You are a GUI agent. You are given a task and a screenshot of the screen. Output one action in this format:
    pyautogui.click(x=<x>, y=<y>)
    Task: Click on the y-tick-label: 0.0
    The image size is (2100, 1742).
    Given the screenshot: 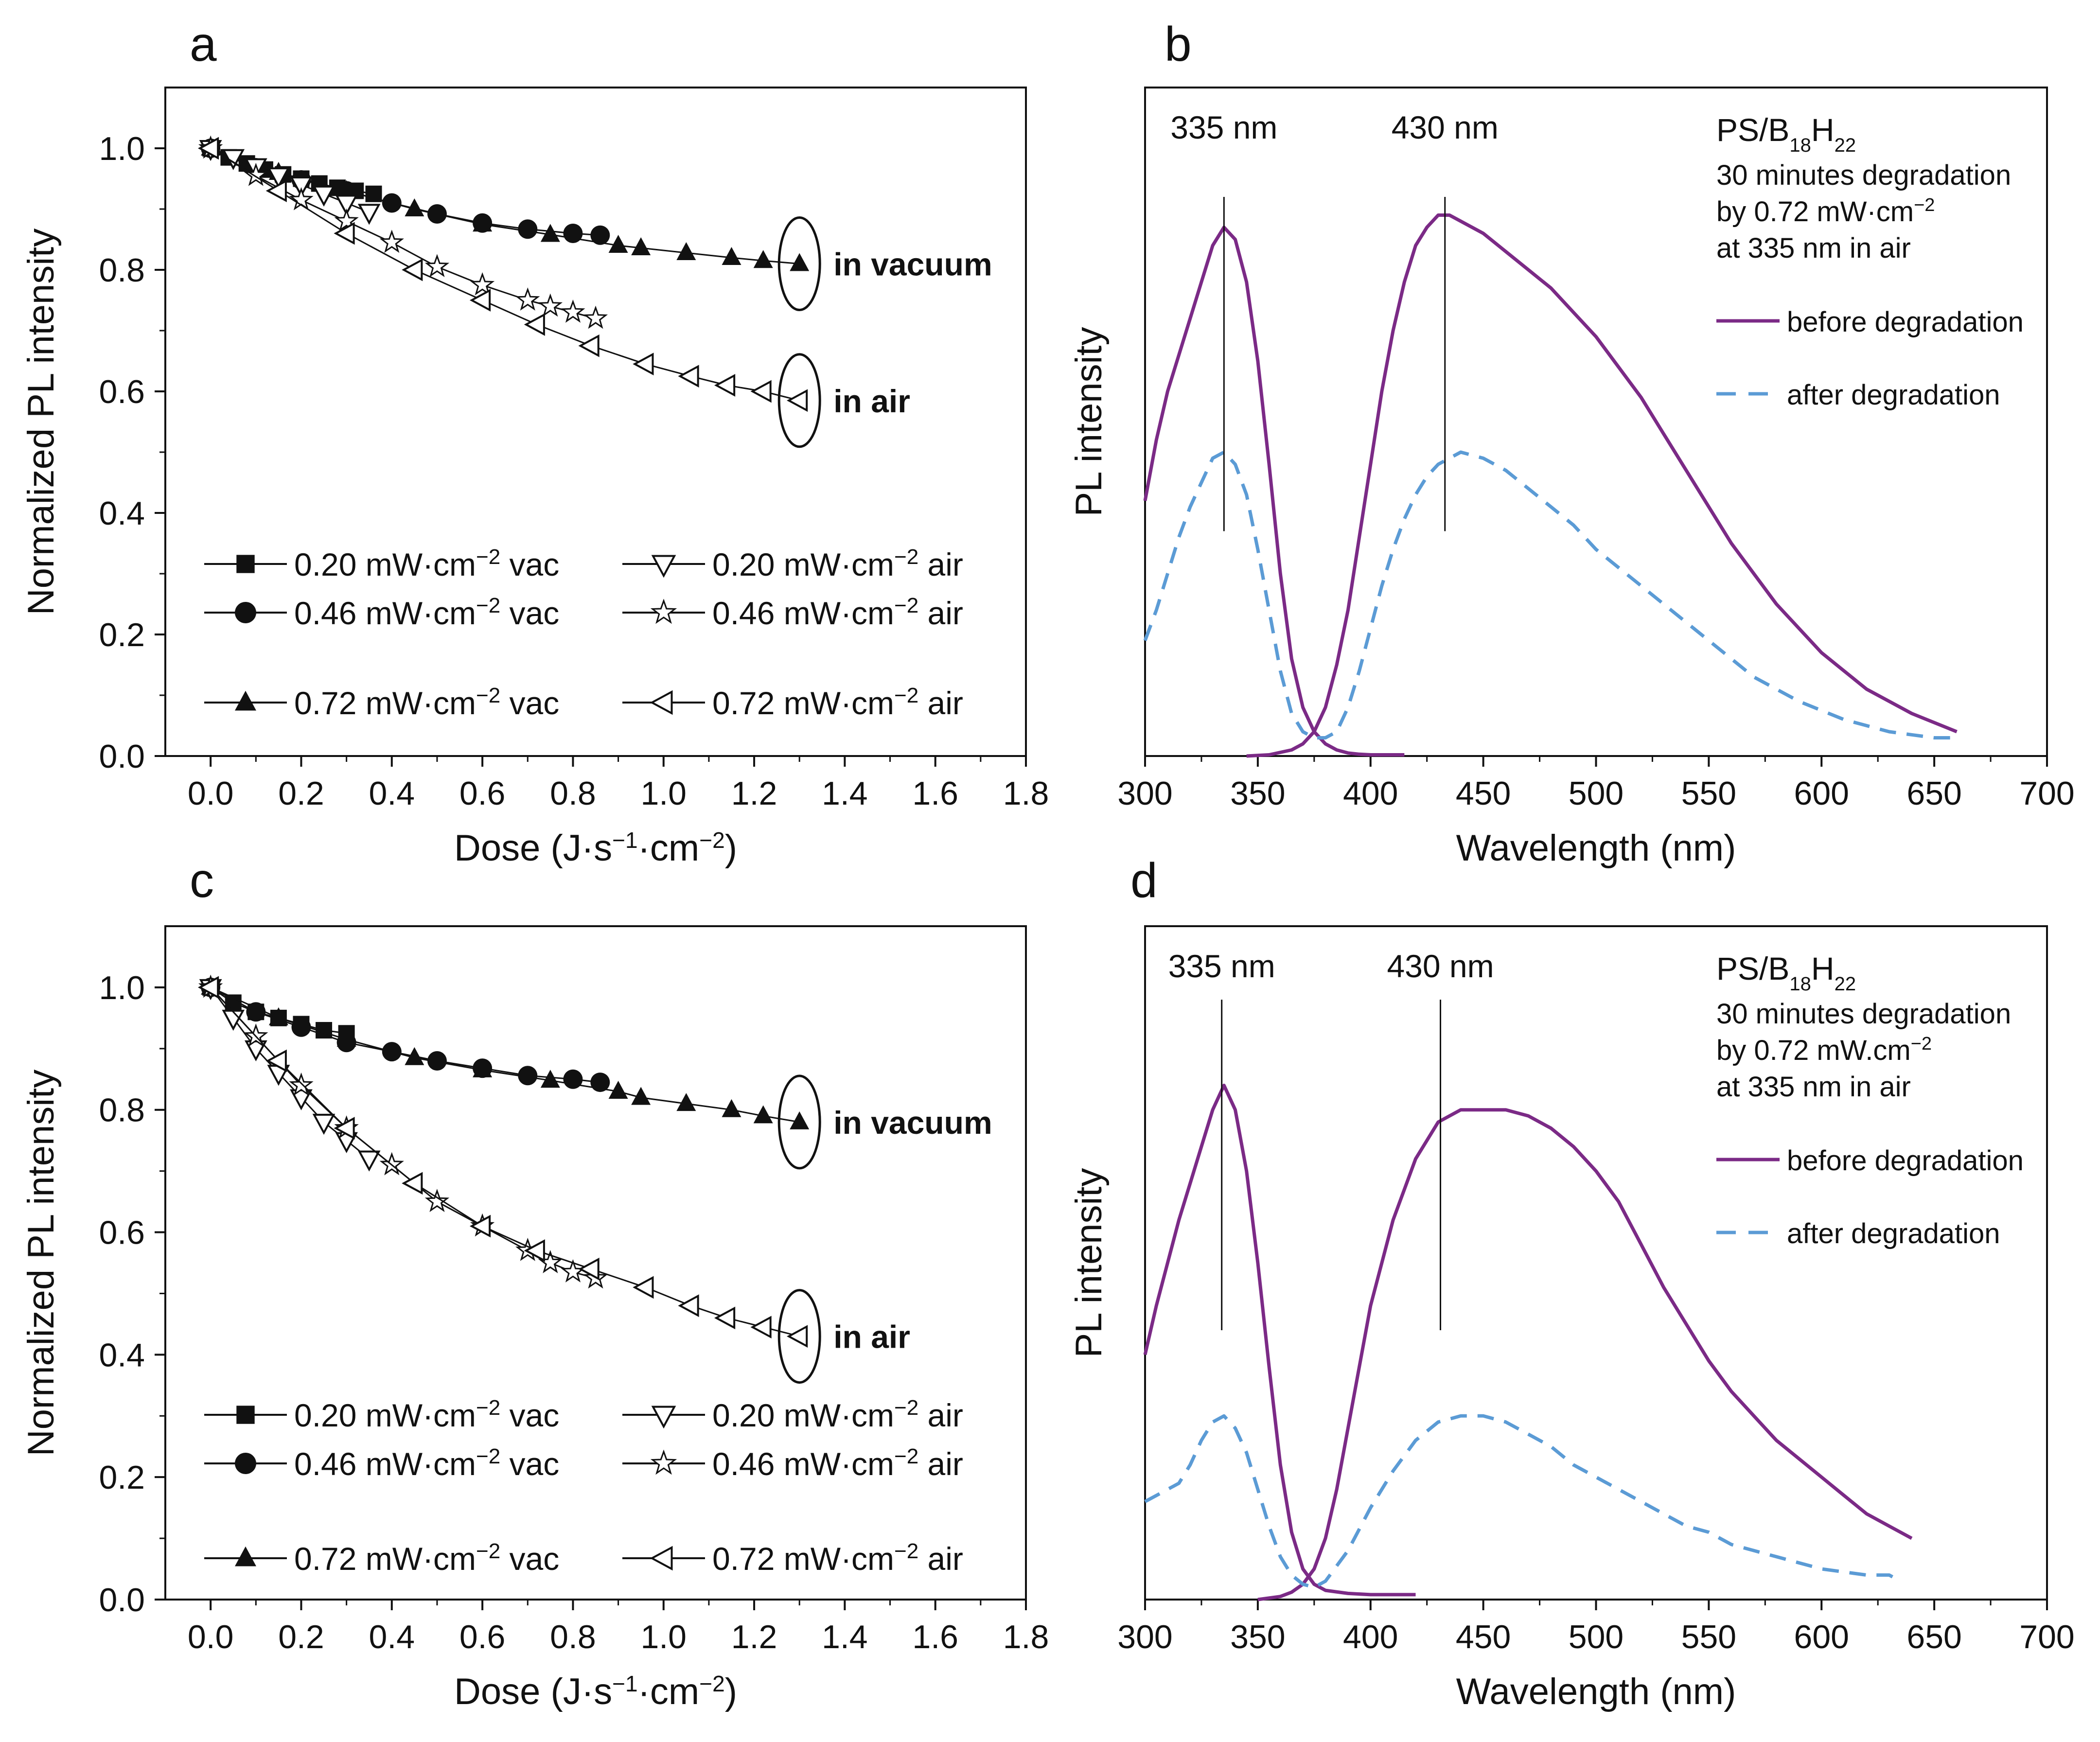 What is the action you would take?
    pyautogui.click(x=122, y=1600)
    